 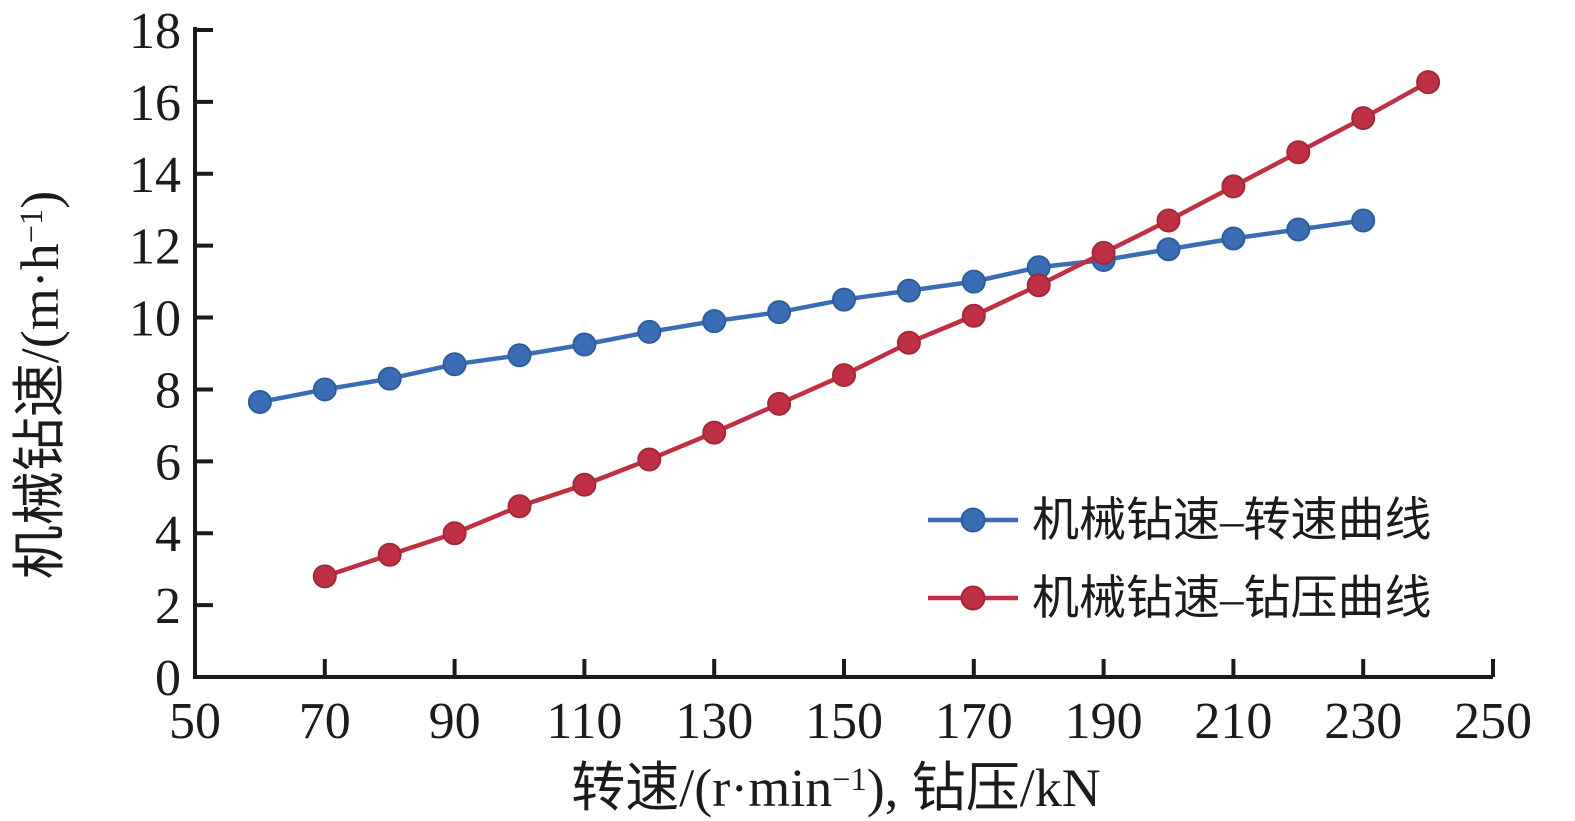 I want to click on legend-item-1: 机械钻速–钻压曲线, so click(x=1180, y=599).